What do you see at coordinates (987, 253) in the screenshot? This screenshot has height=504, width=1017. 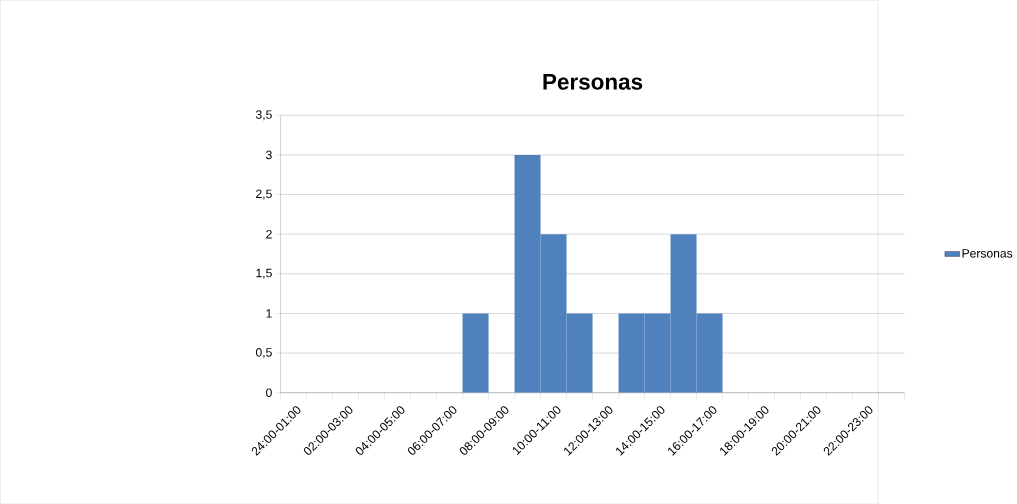 I see `legend-label: Personas` at bounding box center [987, 253].